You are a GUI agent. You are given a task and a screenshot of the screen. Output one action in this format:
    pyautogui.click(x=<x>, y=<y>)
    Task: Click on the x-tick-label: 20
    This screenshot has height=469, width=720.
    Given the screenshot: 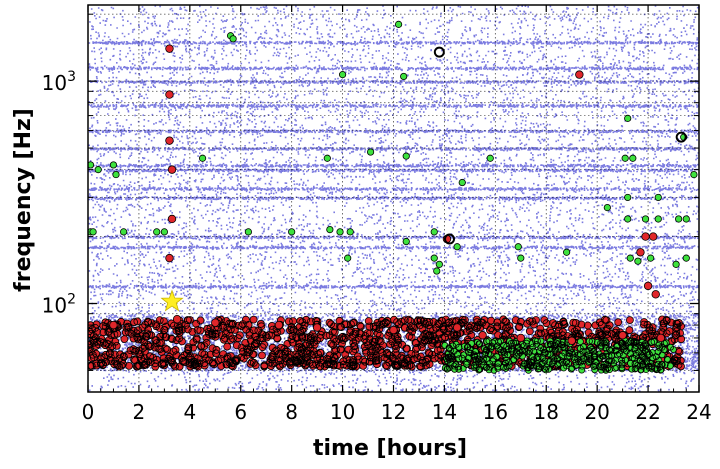 What is the action you would take?
    pyautogui.click(x=596, y=412)
    